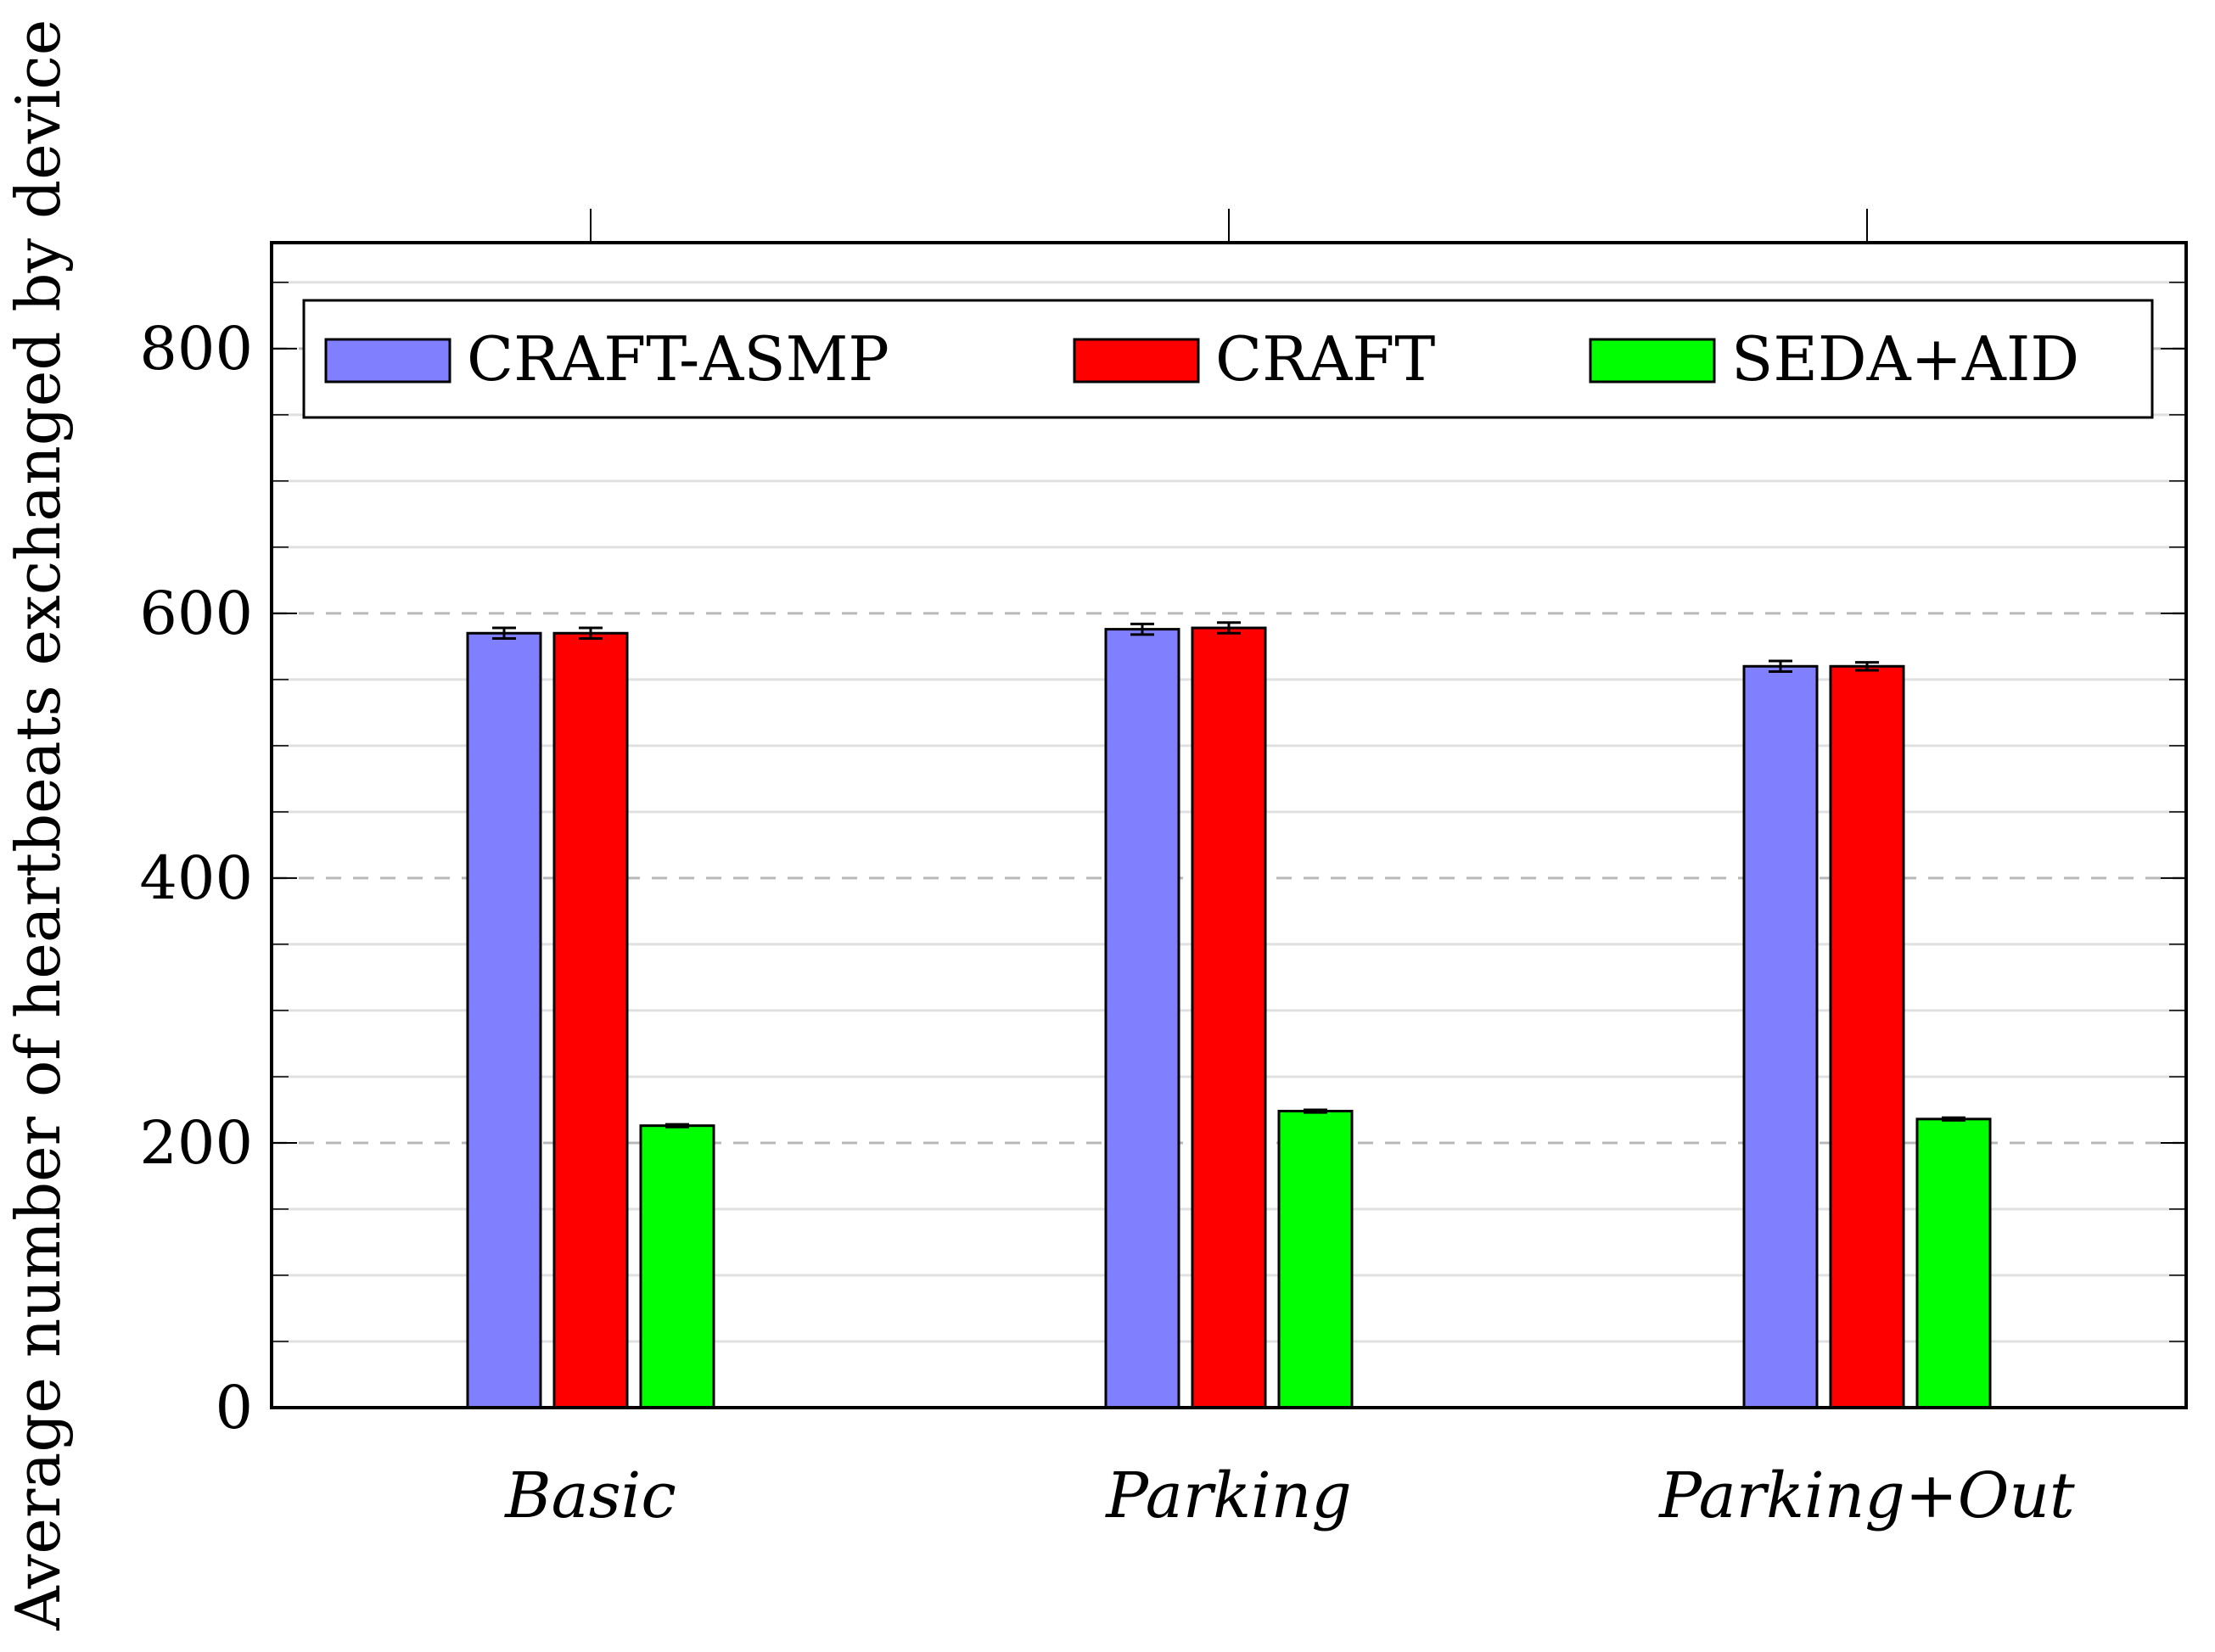 The width and height of the screenshot is (2215, 1652). Describe the element at coordinates (678, 359) in the screenshot. I see `legend-label: CRAFT-ASMP` at that location.